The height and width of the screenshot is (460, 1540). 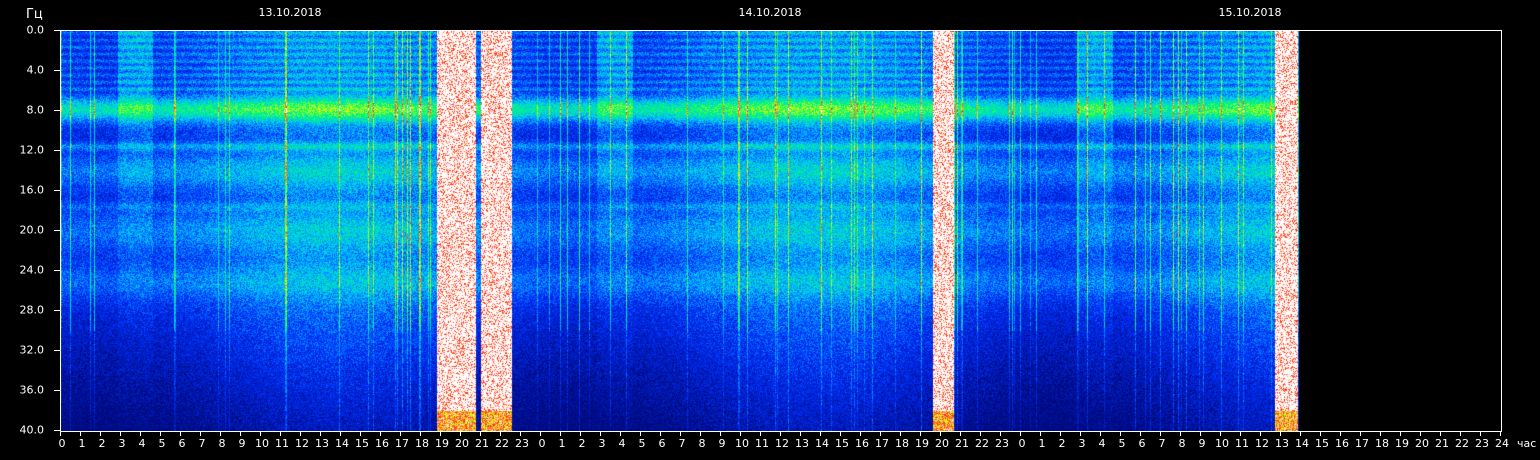 What do you see at coordinates (342, 443) in the screenshot?
I see `x-tick-label: 14` at bounding box center [342, 443].